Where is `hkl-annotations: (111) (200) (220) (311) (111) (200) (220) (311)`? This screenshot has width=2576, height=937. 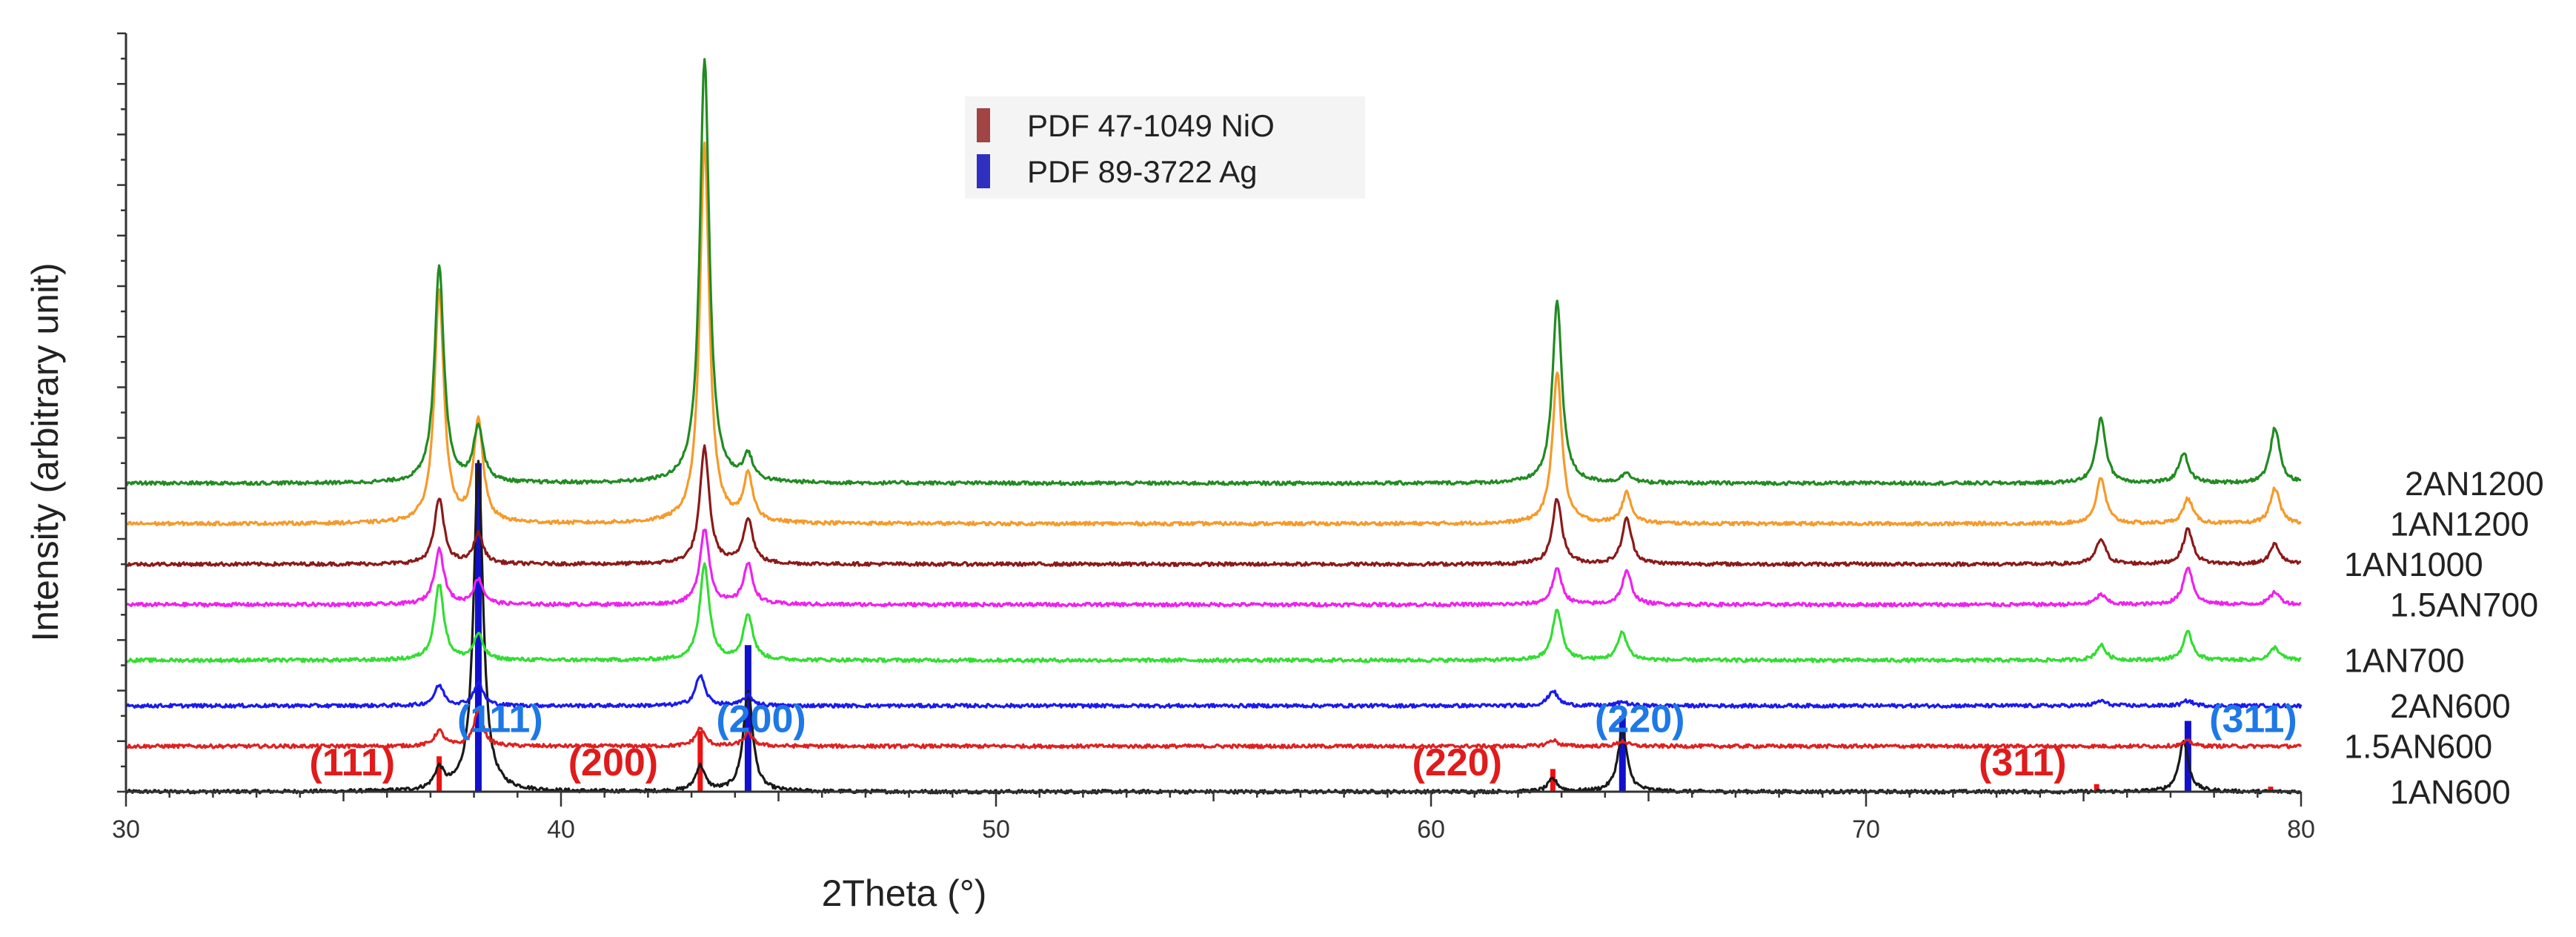
hkl-annotations: (111) (200) (220) (311) (111) (200) (220) (311) is located at coordinates (1303, 741).